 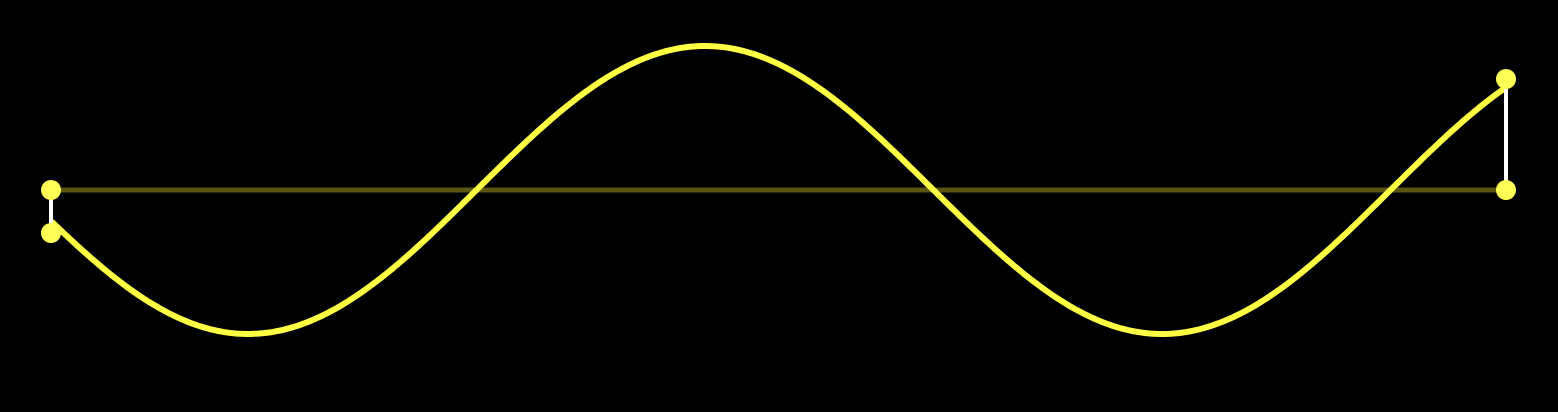 What do you see at coordinates (51, 190) in the screenshot?
I see `left-anchor-control-point` at bounding box center [51, 190].